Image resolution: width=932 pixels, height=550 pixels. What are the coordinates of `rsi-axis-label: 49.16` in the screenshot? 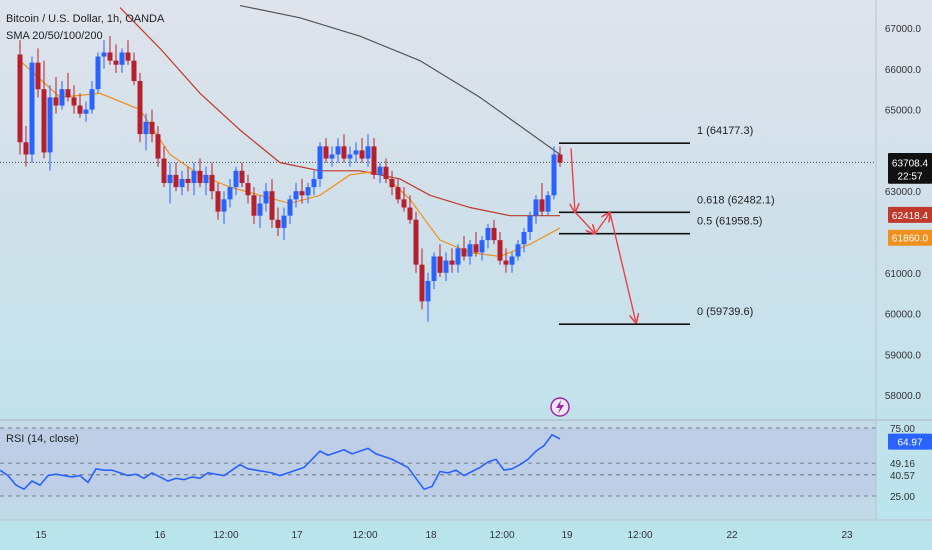 It's located at (902, 464).